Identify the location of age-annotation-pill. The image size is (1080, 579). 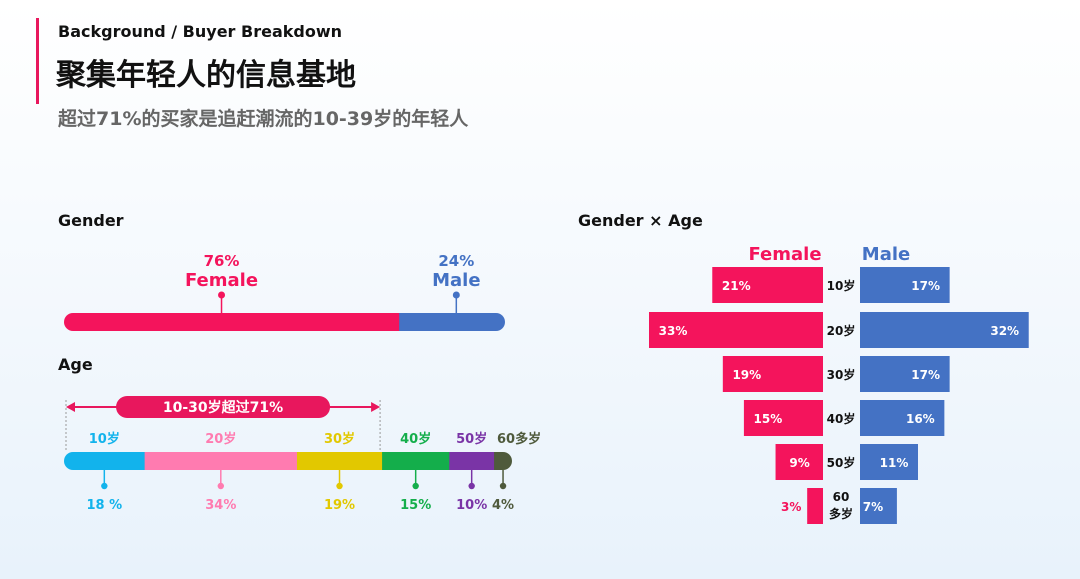
(223, 407).